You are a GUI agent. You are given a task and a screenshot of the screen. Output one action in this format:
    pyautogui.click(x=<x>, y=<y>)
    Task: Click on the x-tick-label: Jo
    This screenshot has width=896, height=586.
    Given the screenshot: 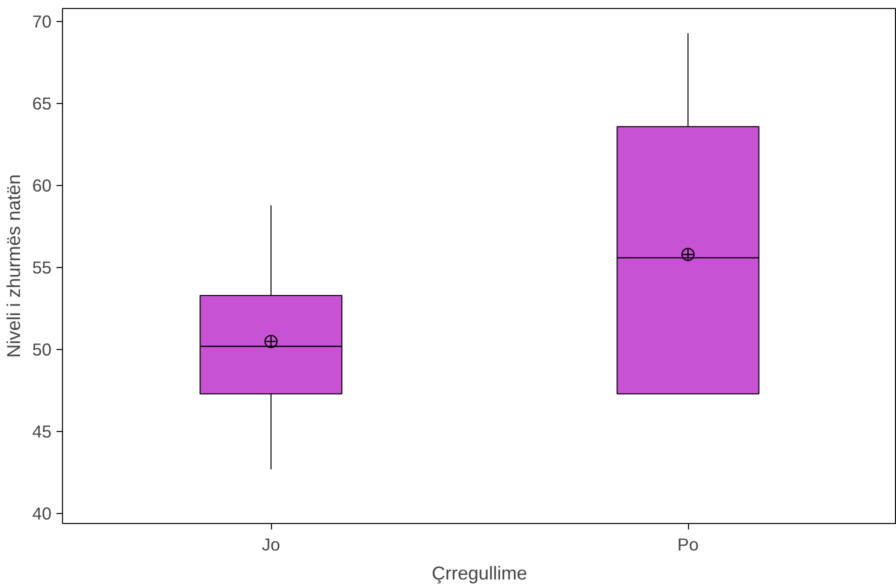 What is the action you would take?
    pyautogui.click(x=271, y=544)
    